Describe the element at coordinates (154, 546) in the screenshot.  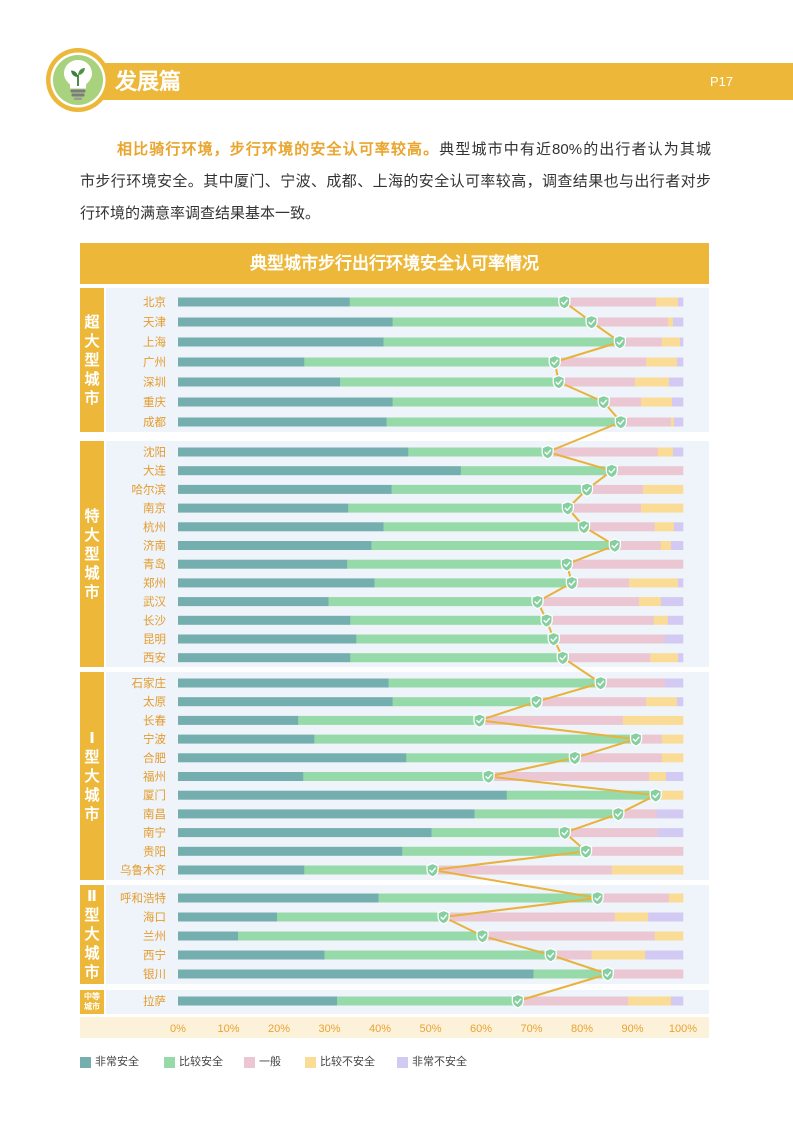
I see `city-label: 济南` at that location.